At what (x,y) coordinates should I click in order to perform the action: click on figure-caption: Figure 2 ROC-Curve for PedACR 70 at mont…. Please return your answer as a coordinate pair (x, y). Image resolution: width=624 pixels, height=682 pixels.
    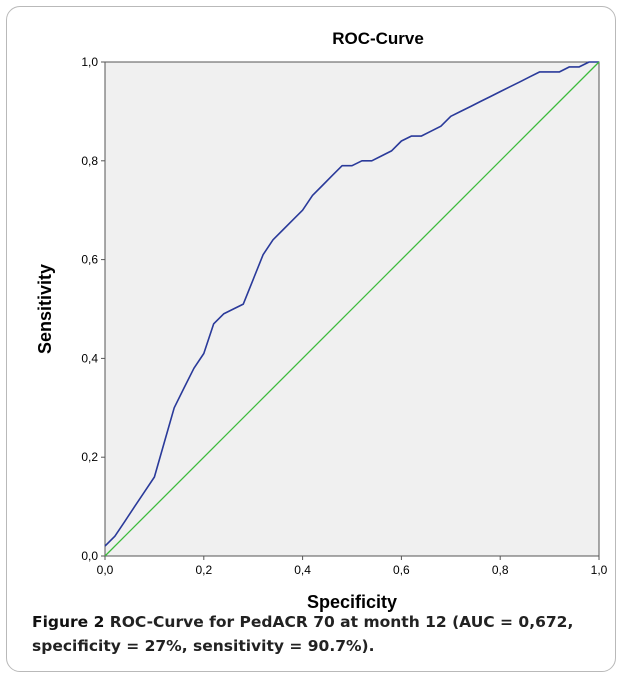
    Looking at the image, I should click on (322, 634).